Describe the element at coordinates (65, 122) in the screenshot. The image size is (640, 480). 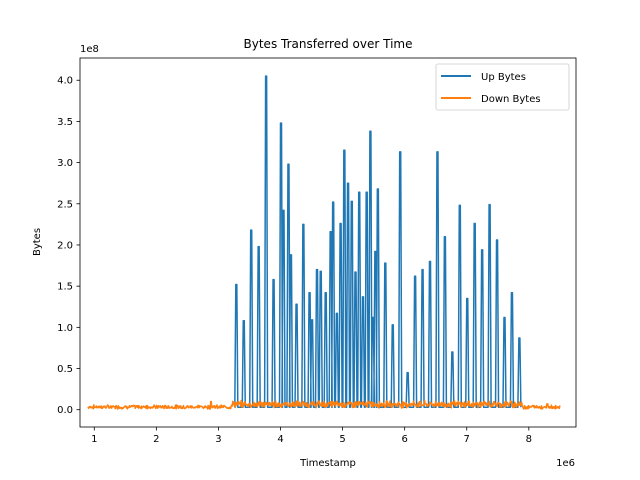
I see `y-tick-label: 3.5` at that location.